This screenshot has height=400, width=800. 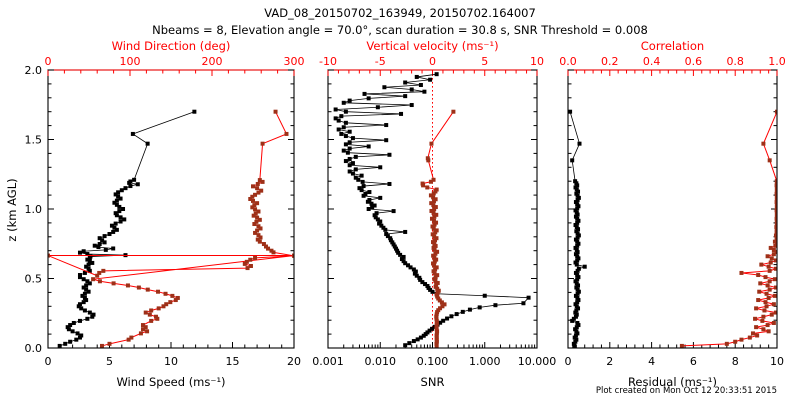 I want to click on x-tick-label-bottom: 0.001, so click(x=328, y=361).